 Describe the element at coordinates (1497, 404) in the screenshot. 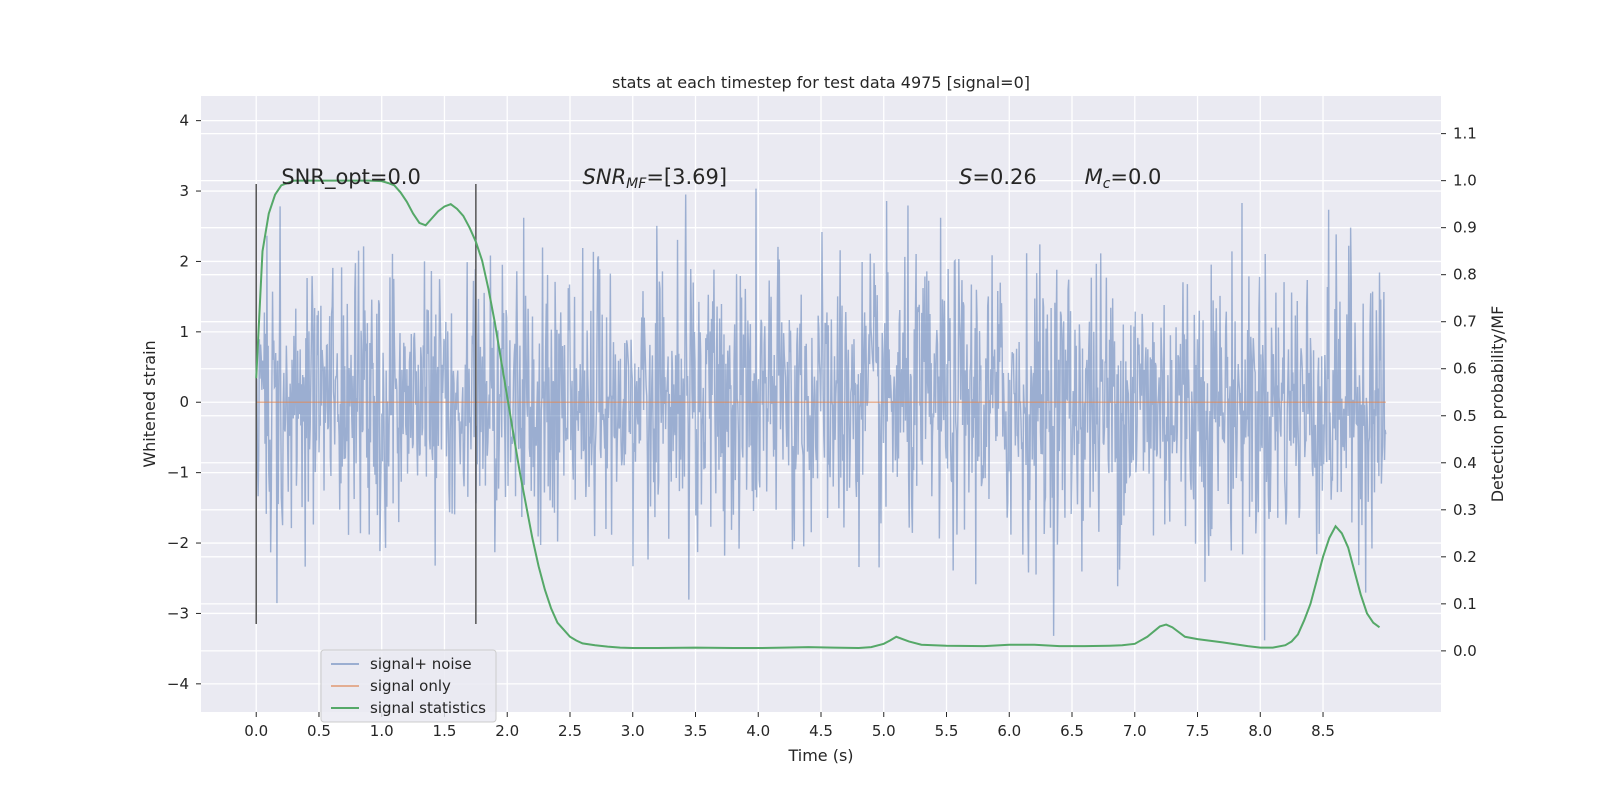

I see `y2-axis-label: Detection probability/MF` at that location.